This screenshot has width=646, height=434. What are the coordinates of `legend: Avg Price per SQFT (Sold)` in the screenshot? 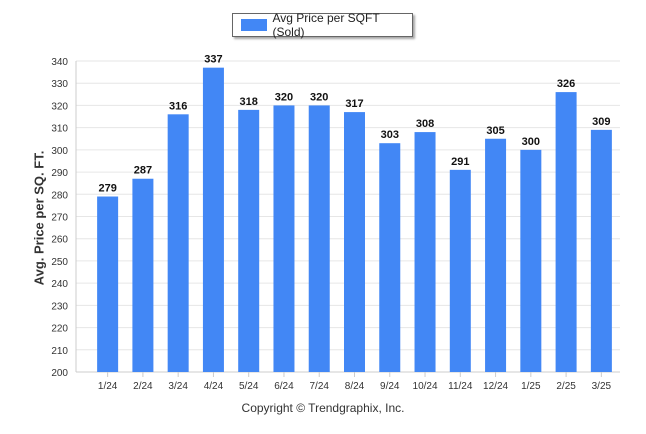 It's located at (322, 25).